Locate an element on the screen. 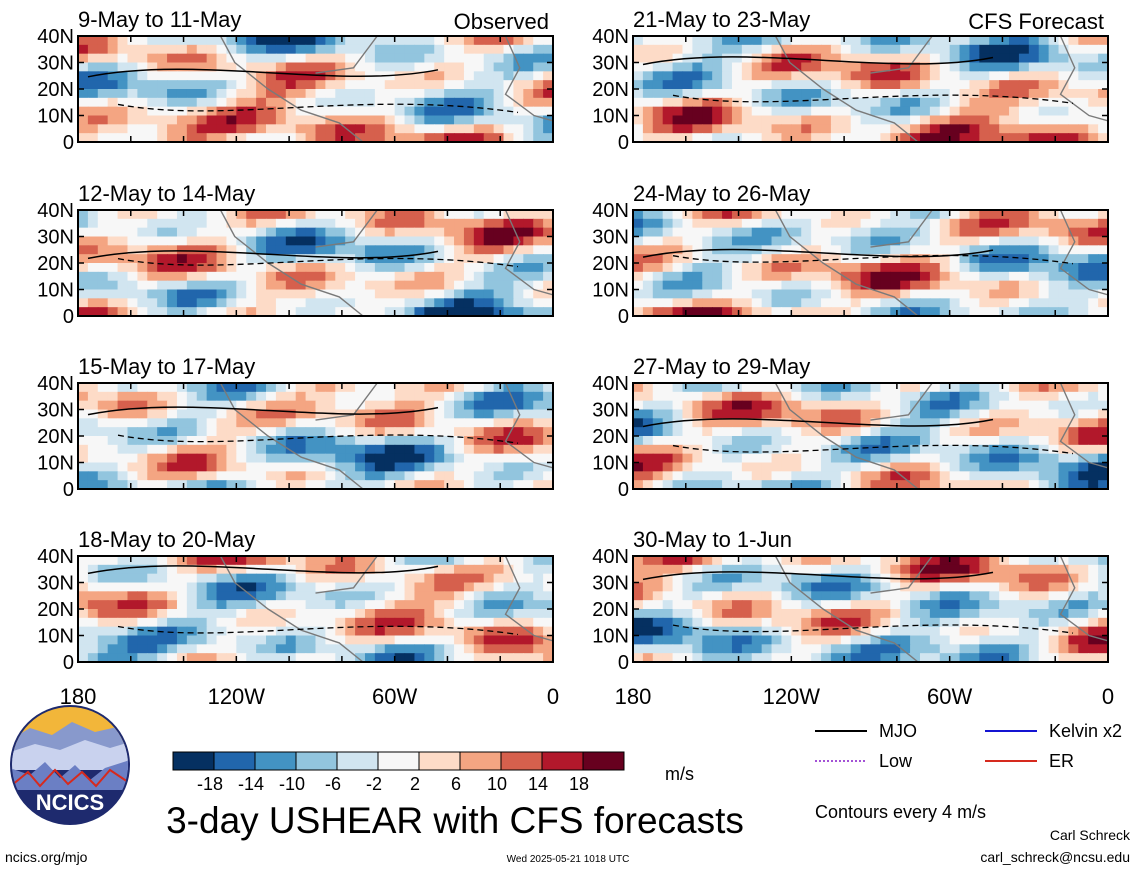 This screenshot has height=871, width=1135. x-axis-labels: 180 120W 60W 0 180 120W 60W 0 is located at coordinates (587, 696).